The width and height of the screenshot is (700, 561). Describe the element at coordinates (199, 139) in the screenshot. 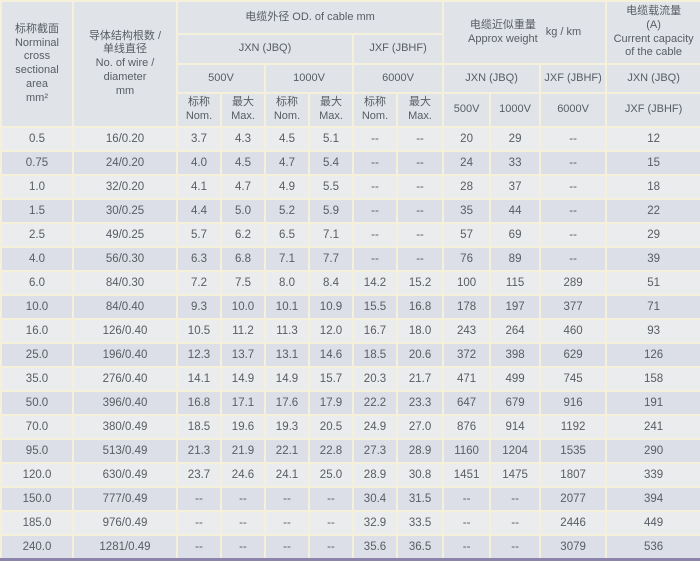

I see `cell-od-500v-nom: 3.7` at that location.